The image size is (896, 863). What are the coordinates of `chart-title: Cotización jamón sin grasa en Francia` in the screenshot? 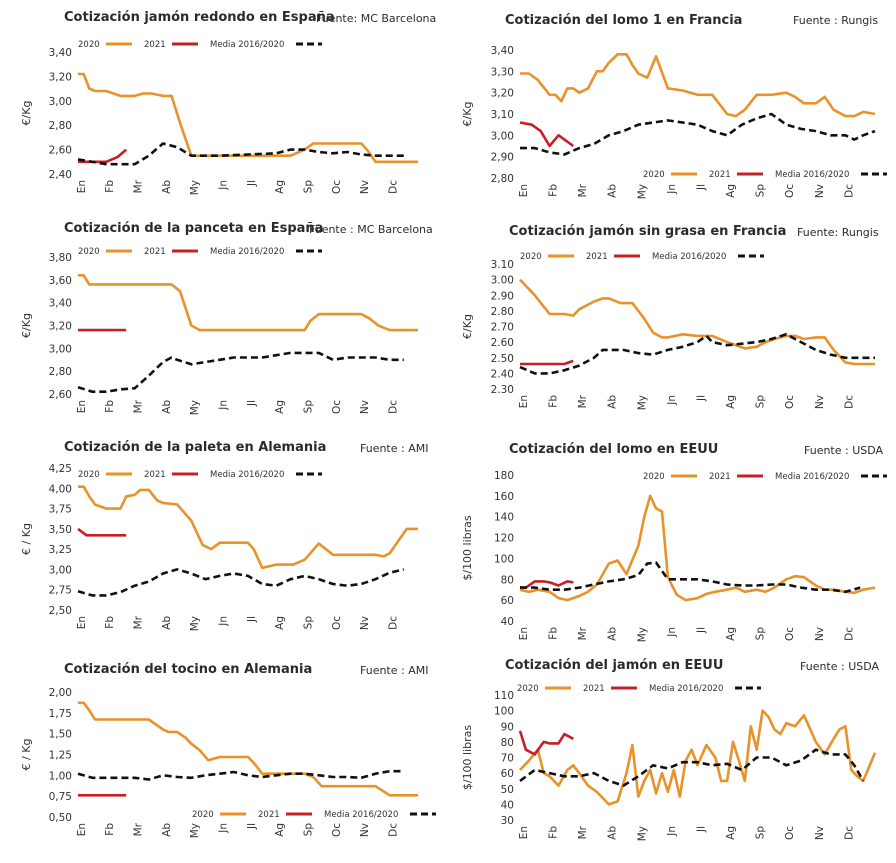 It's located at (648, 231).